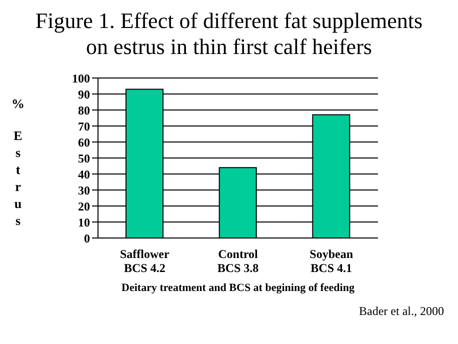 The width and height of the screenshot is (458, 344). What do you see at coordinates (84, 190) in the screenshot?
I see `y-tick-label: 30` at bounding box center [84, 190].